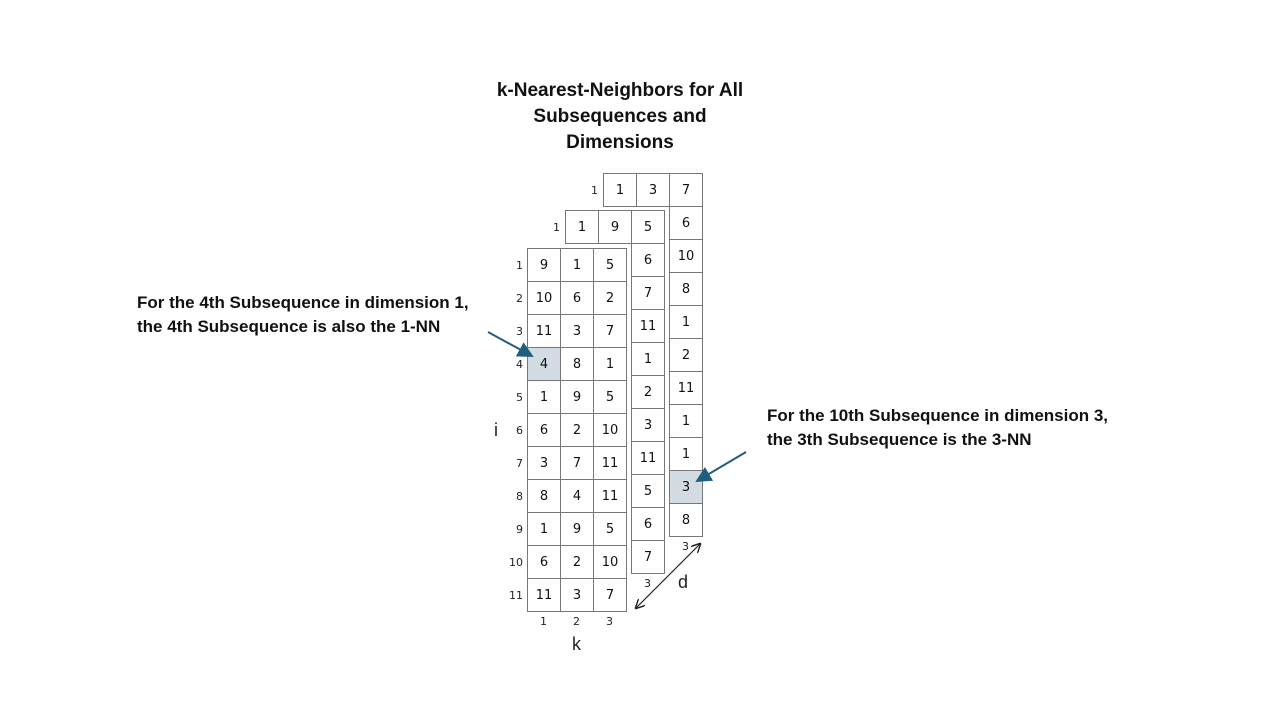 The image size is (1280, 720). What do you see at coordinates (721, 466) in the screenshot?
I see `annotation-arrow-right` at bounding box center [721, 466].